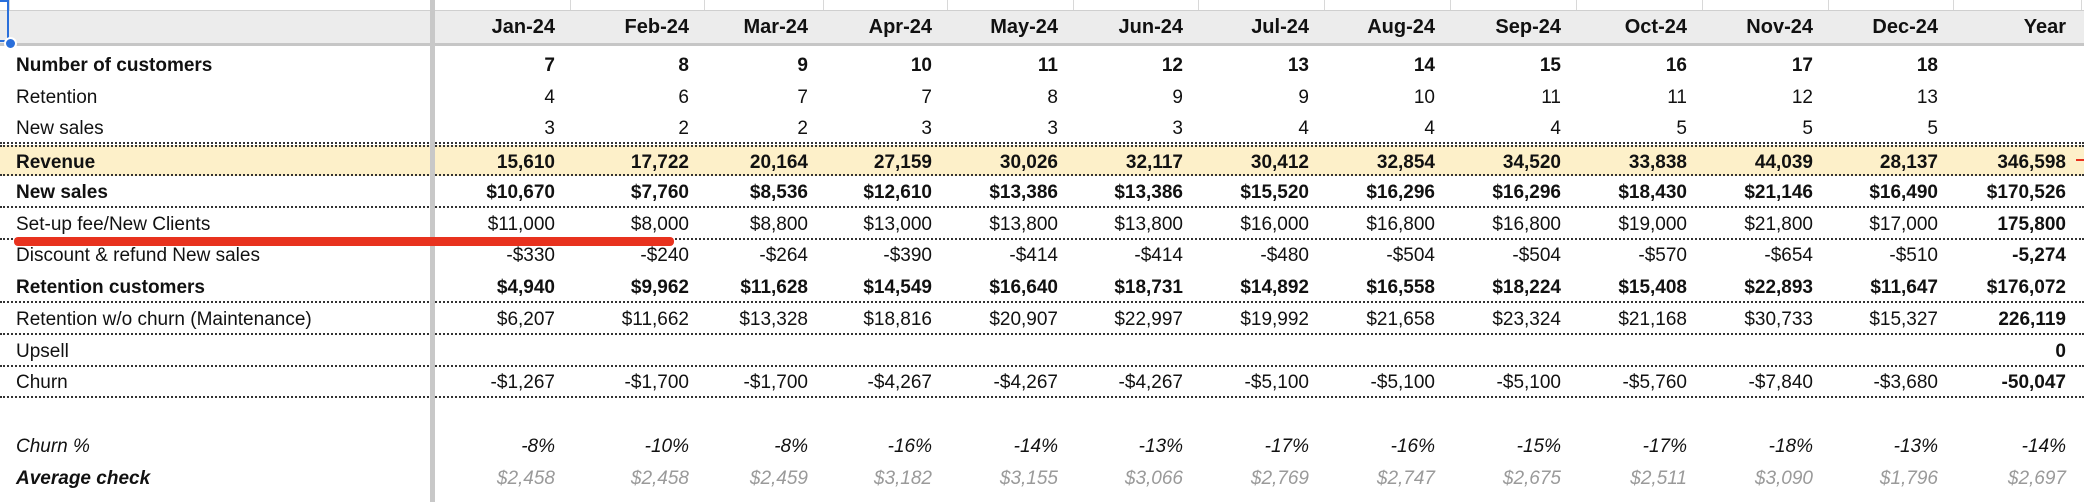 This screenshot has width=2084, height=502. Describe the element at coordinates (2026, 287) in the screenshot. I see `year-total-cell: $176,072` at that location.